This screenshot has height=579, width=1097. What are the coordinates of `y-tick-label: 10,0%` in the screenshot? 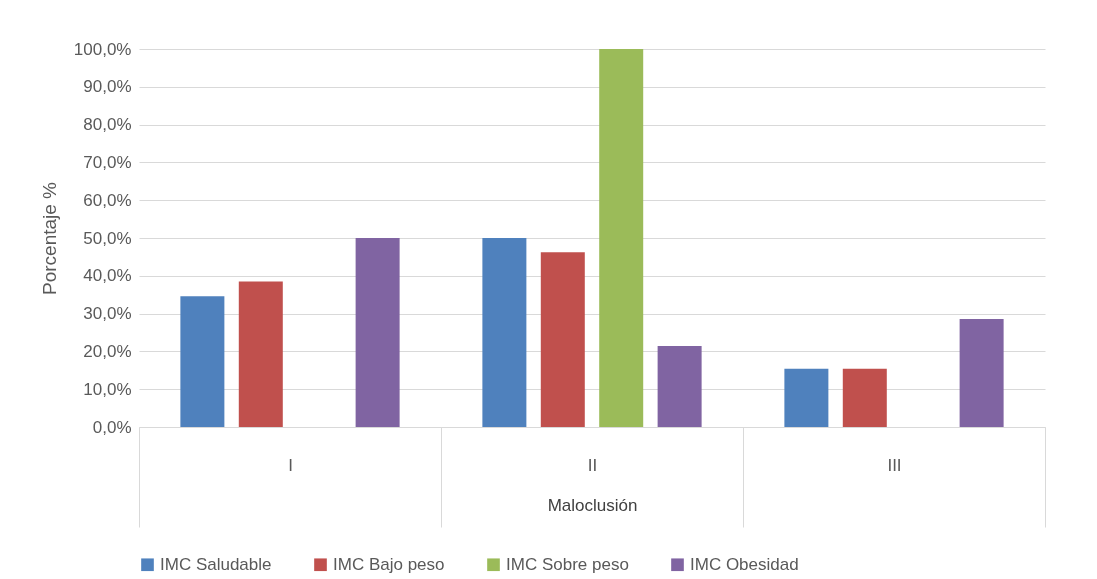 It's located at (107, 389).